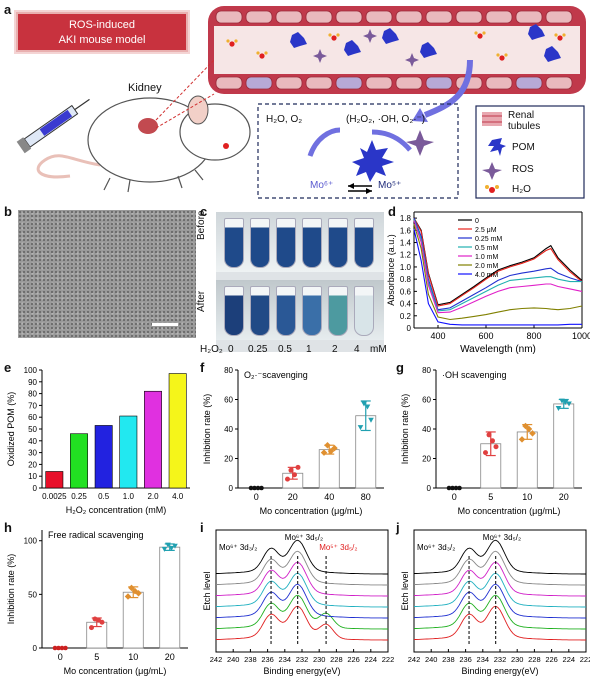  I want to click on y-axis-title: Etch level, so click(405, 590).